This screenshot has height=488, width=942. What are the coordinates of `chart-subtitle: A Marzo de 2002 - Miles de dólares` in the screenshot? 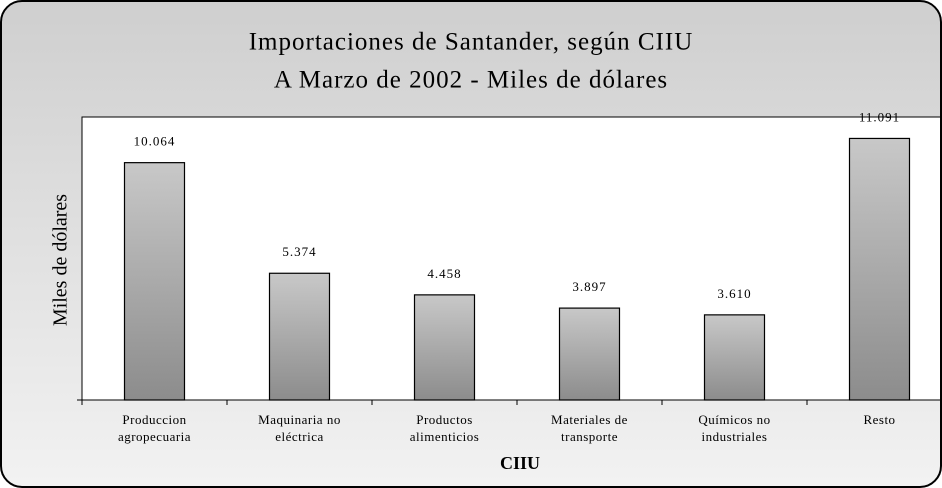 It's located at (471, 80).